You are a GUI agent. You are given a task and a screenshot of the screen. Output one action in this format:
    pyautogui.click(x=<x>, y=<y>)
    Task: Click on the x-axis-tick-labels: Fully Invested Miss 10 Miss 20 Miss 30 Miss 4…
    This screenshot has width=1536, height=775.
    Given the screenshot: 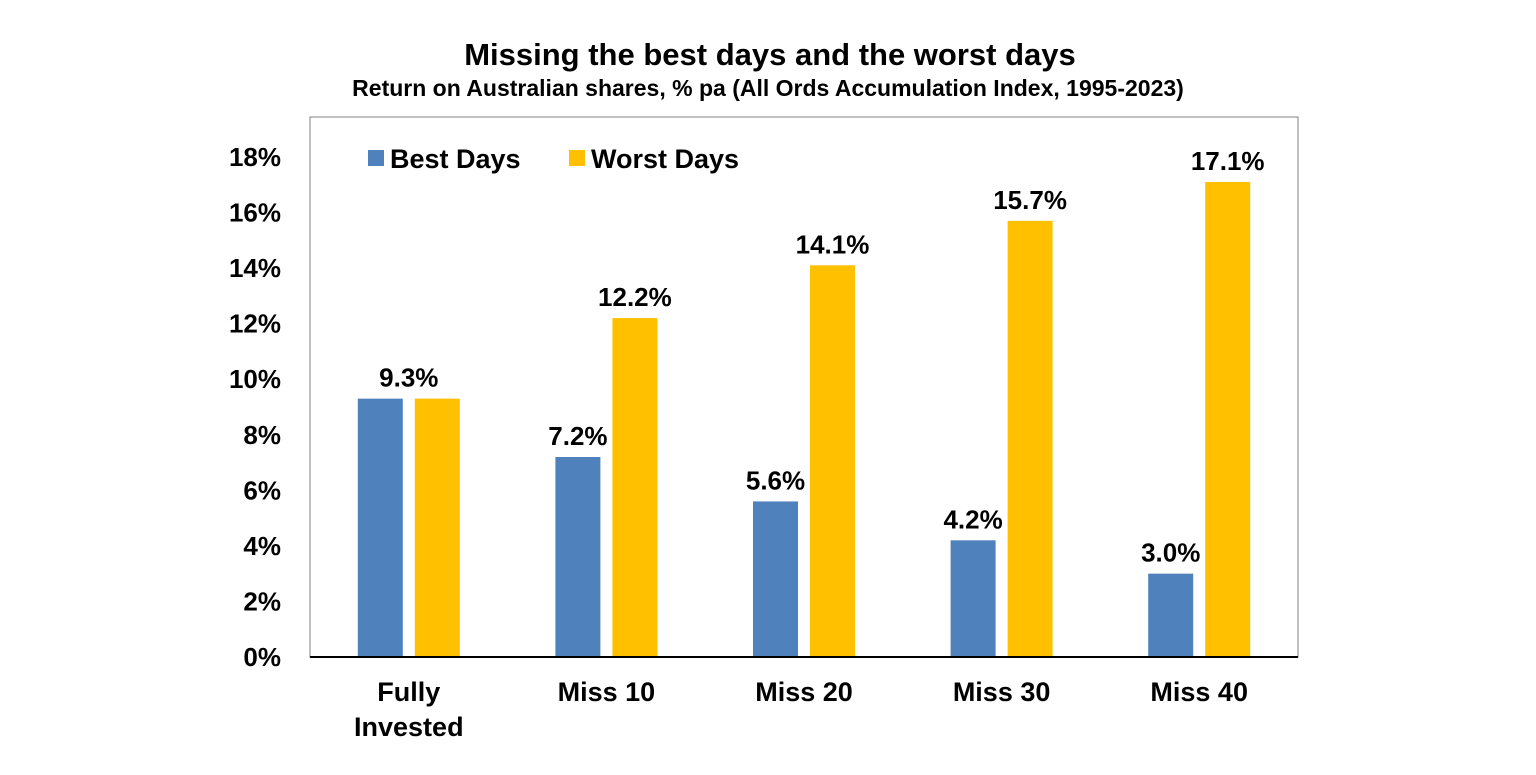 What is the action you would take?
    pyautogui.click(x=801, y=709)
    